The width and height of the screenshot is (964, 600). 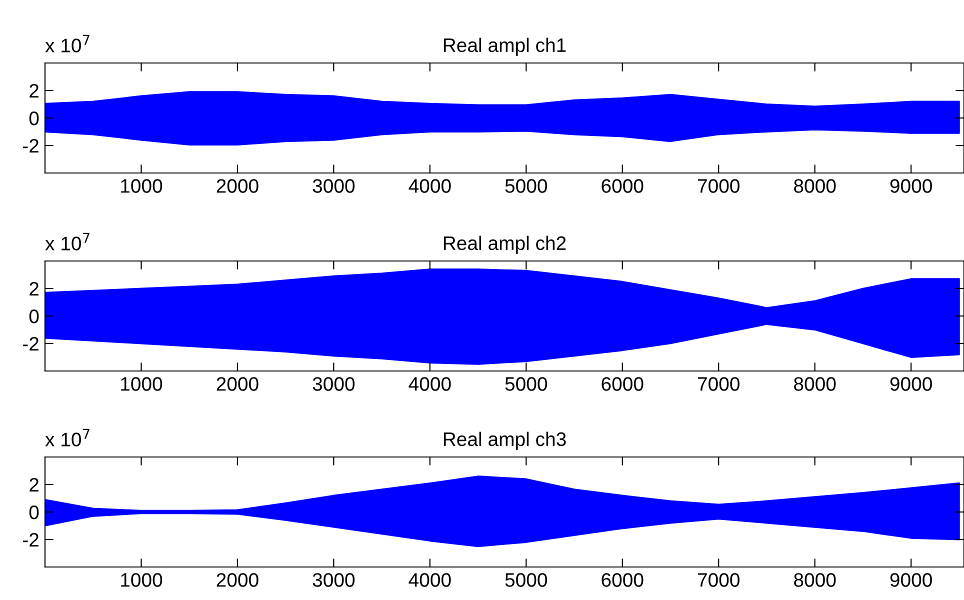 What do you see at coordinates (505, 441) in the screenshot?
I see `chart-title: Real ampl ch3` at bounding box center [505, 441].